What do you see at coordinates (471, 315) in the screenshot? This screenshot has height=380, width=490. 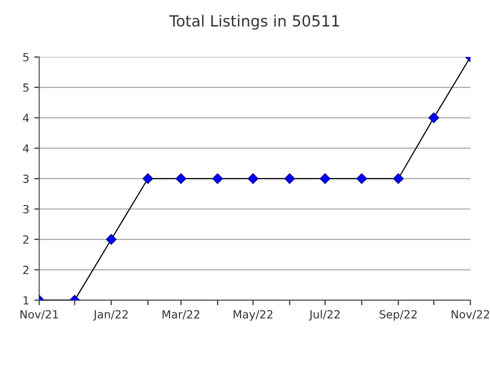 I see `x-tick-label: Nov/22` at bounding box center [471, 315].